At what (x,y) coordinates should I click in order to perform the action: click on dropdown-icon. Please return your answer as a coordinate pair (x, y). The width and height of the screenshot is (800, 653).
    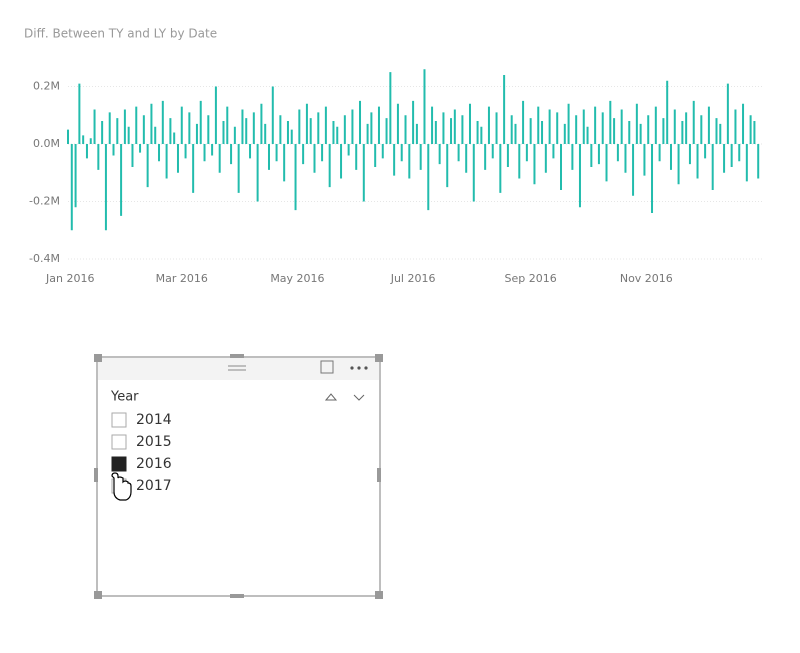
    Looking at the image, I should click on (359, 397).